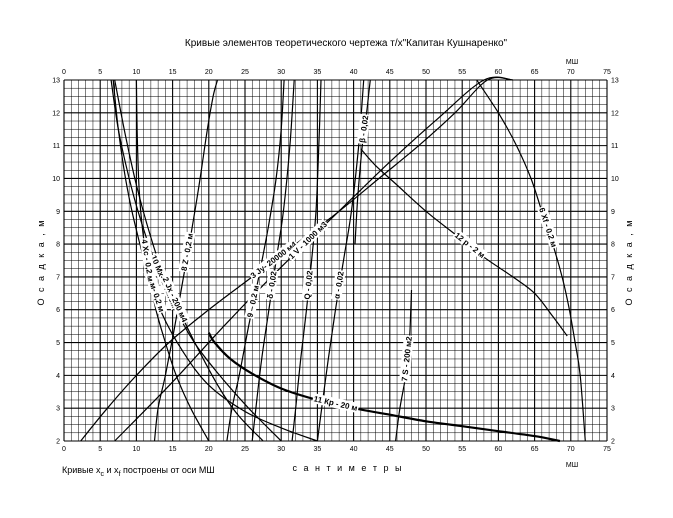 This screenshot has height=518, width=673. I want to click on series-label-16: β - 0,02, so click(364, 128).